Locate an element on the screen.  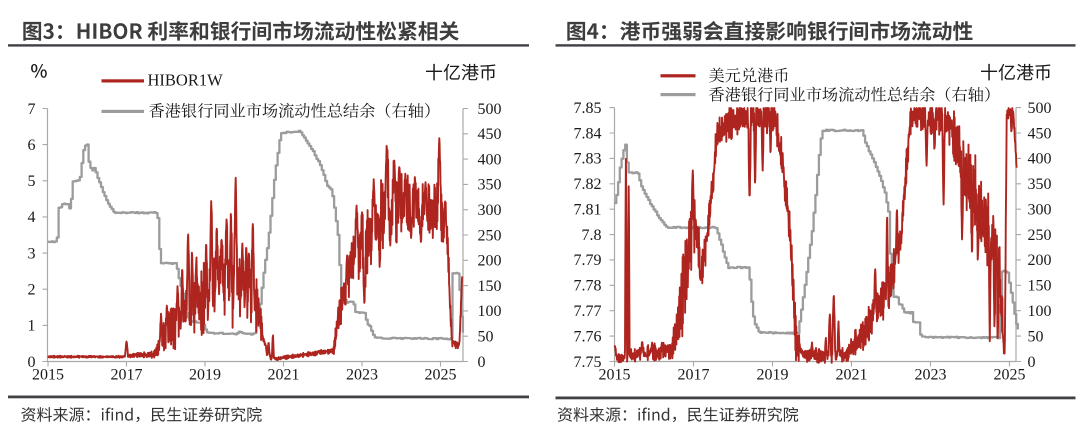
svg-text: 5 is located at coordinates (32, 181).